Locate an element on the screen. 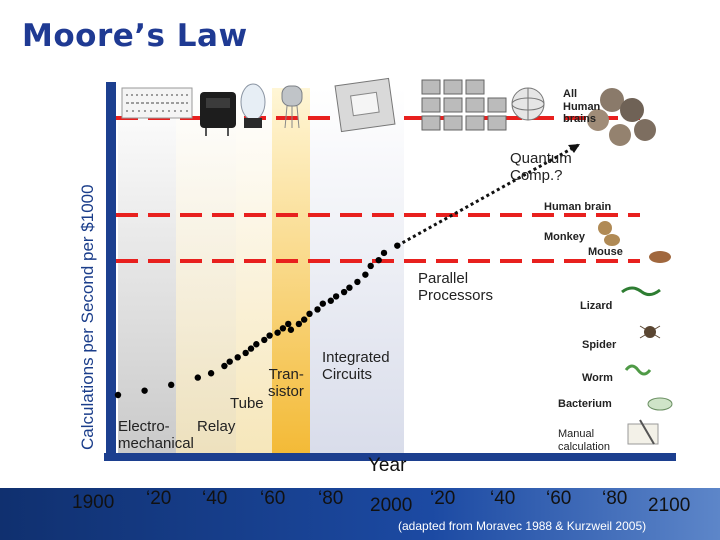  mouse-image is located at coordinates (660, 257).